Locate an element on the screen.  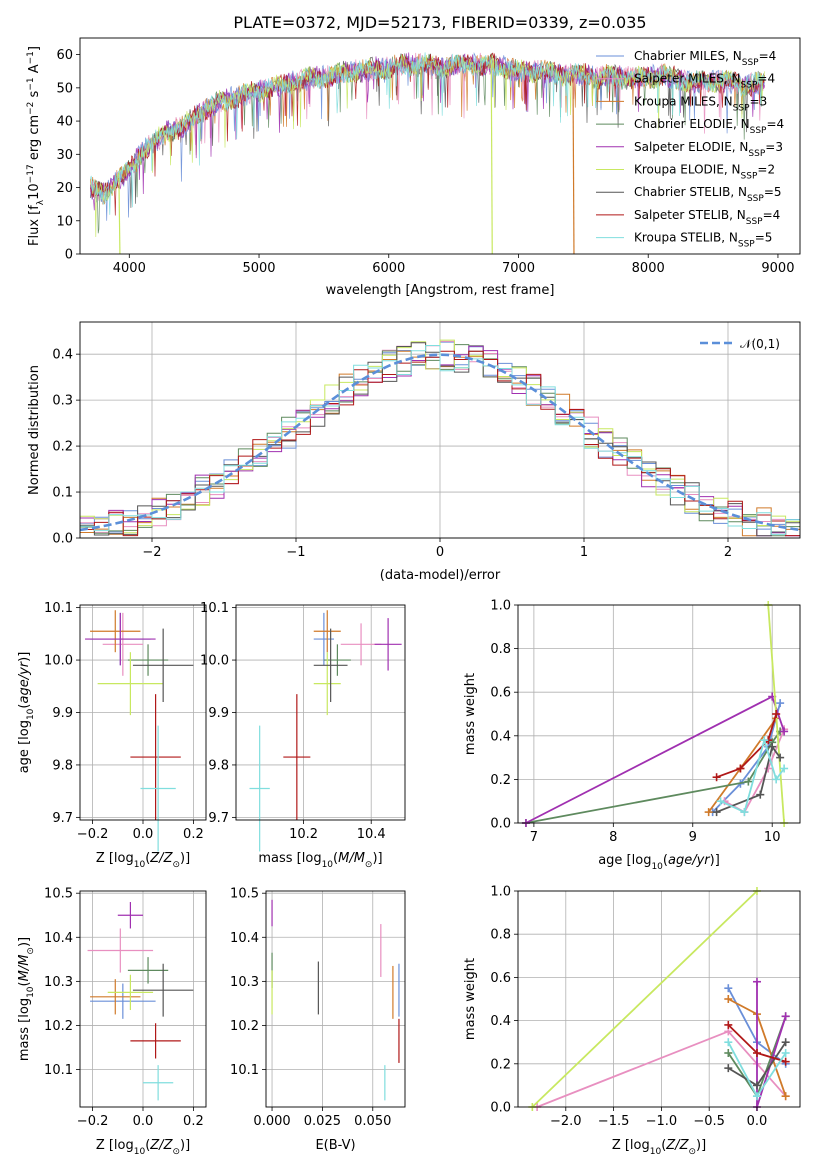
x-axis-label: mass [log10(M/M⊙)] is located at coordinates (320, 860).